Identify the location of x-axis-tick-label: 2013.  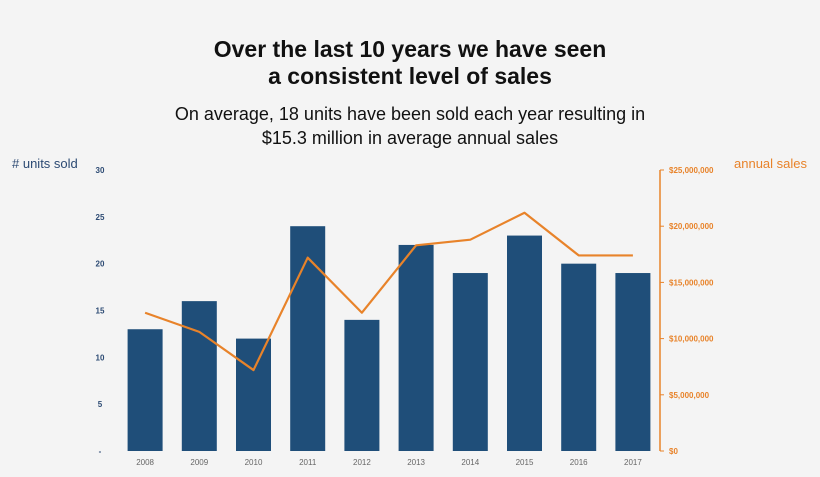
(416, 462).